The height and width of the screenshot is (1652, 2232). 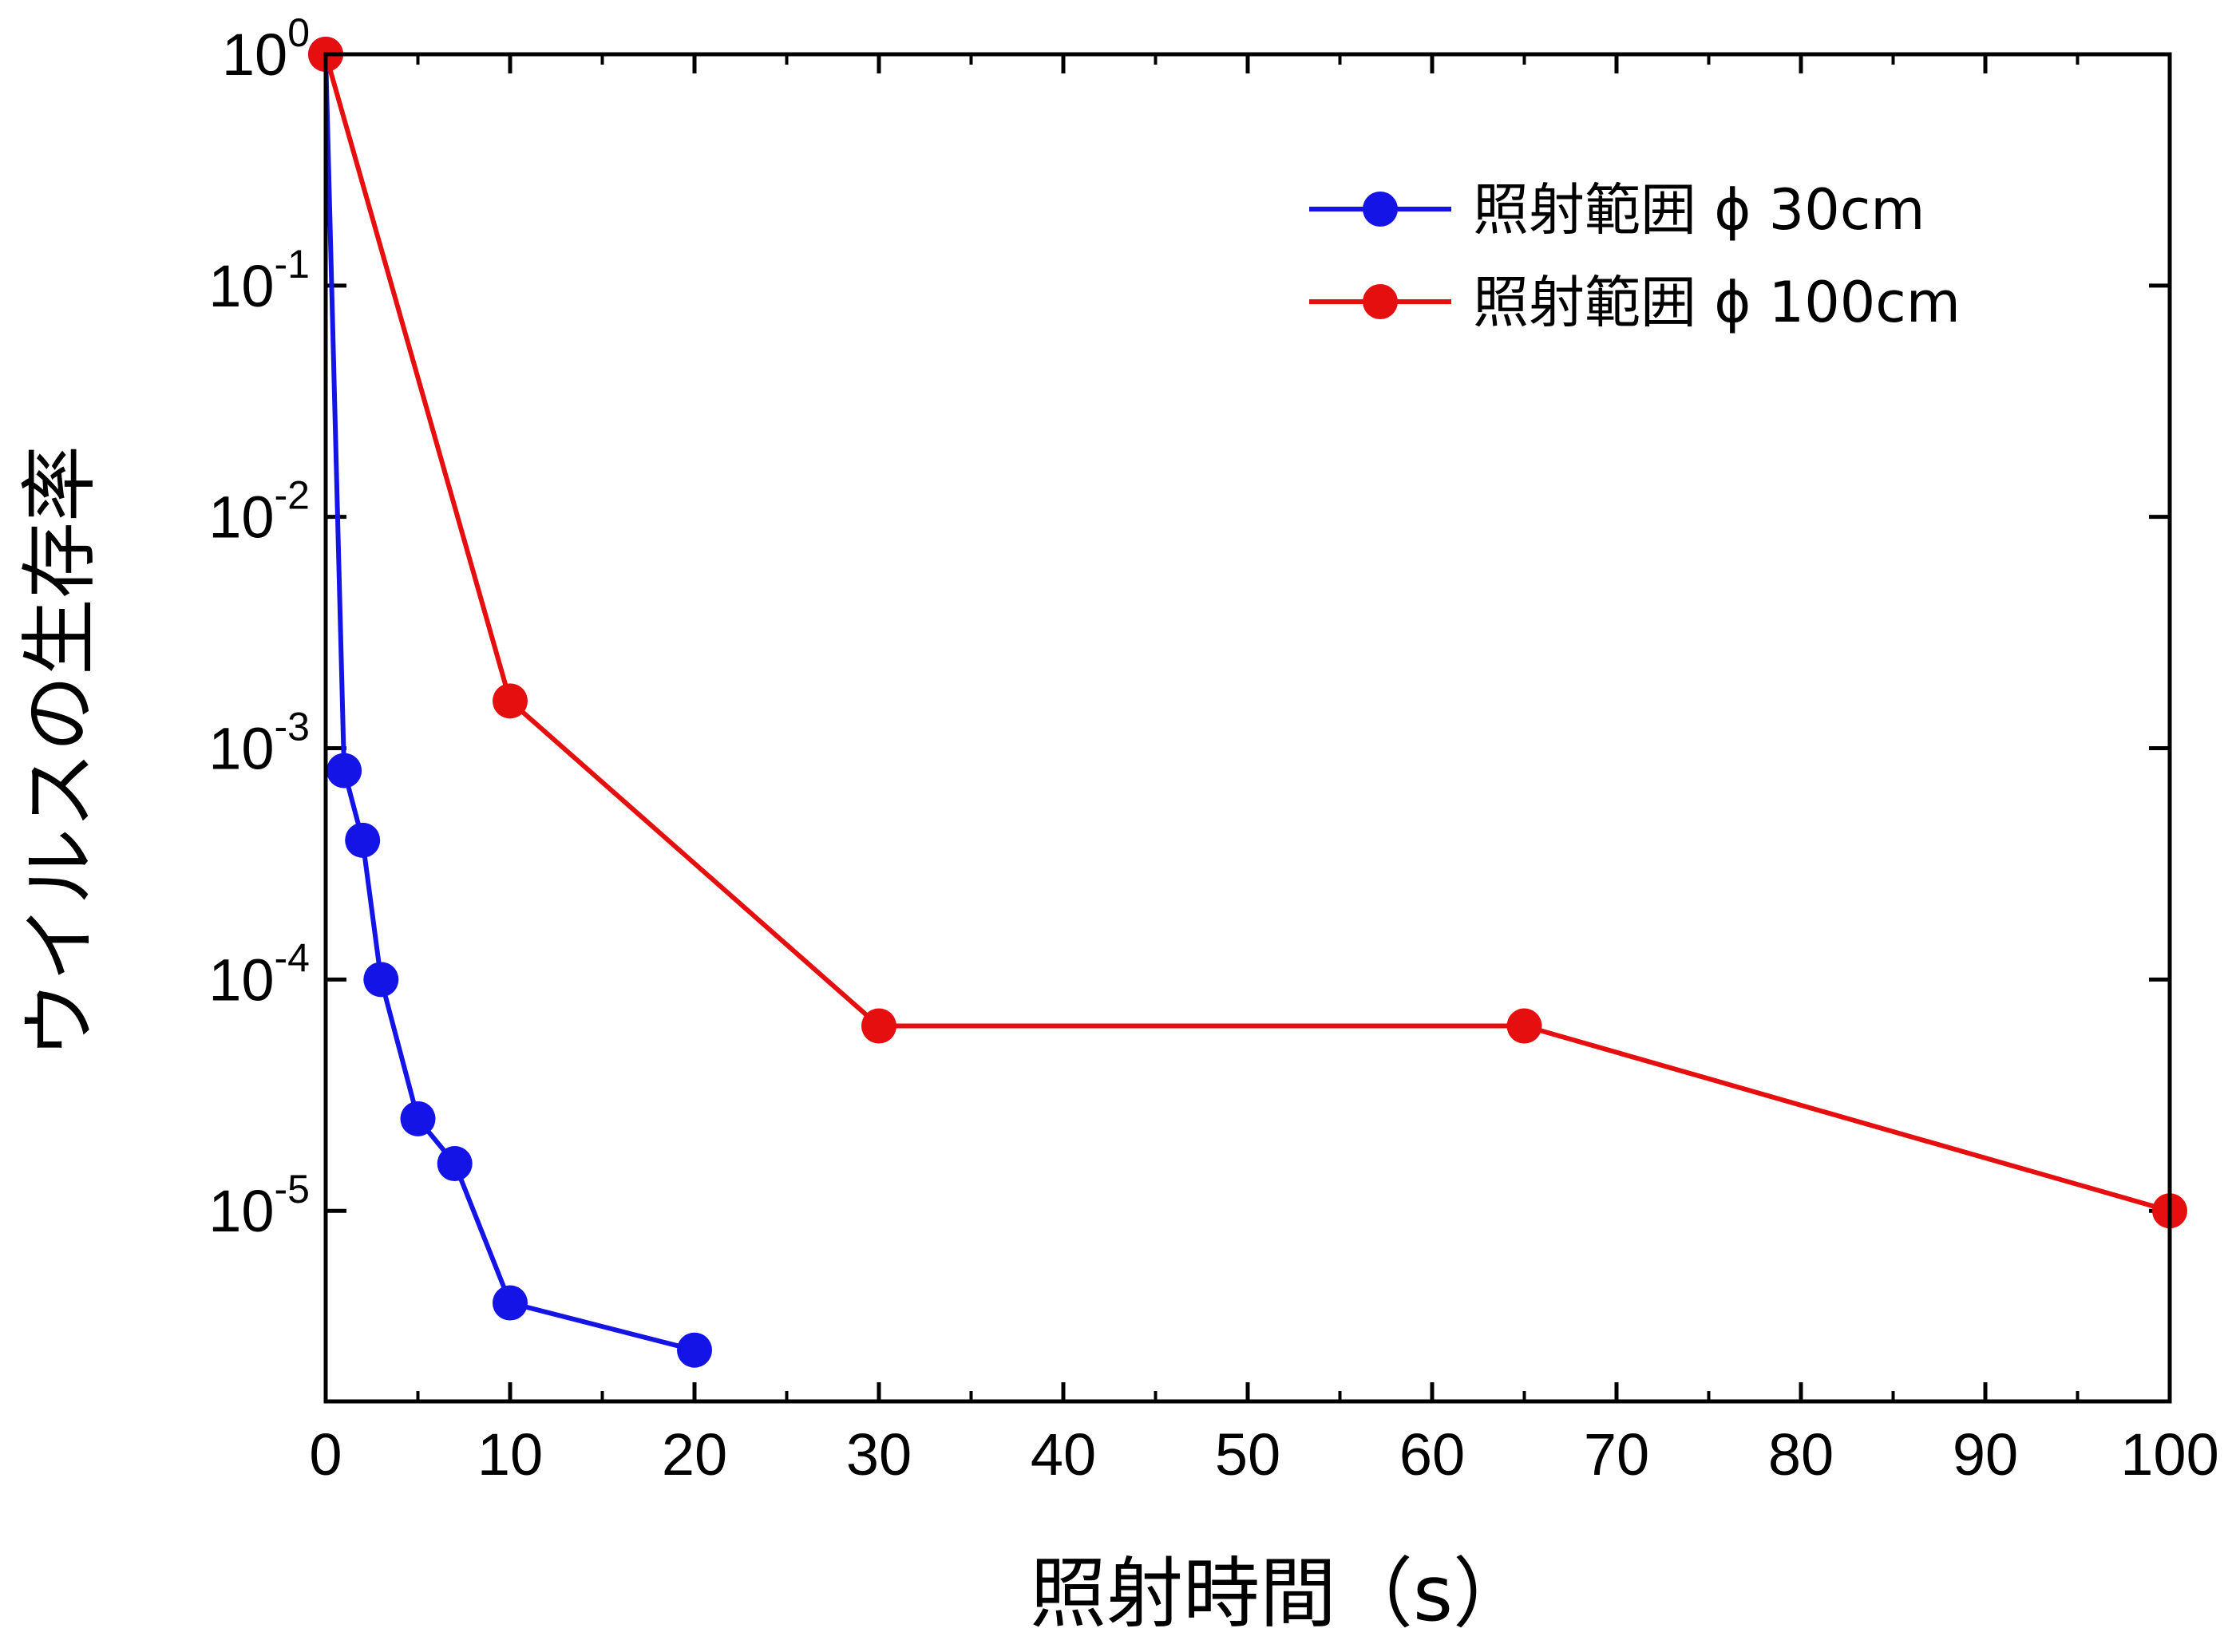 I want to click on y-axis-title: ウイルスの生存率, so click(x=60, y=751).